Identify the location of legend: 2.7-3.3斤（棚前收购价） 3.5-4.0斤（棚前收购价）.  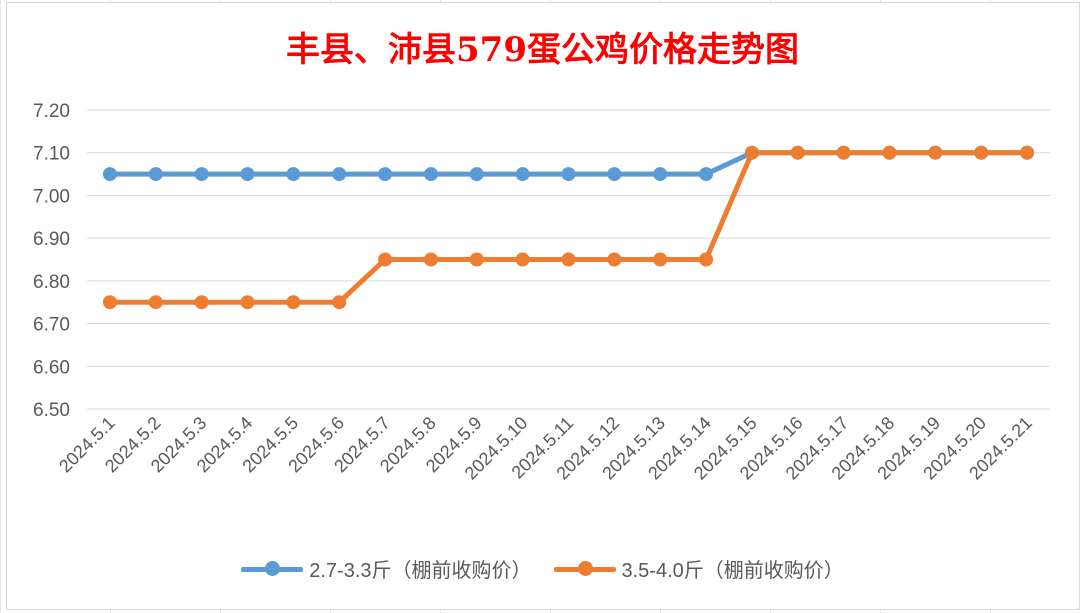
(542, 568).